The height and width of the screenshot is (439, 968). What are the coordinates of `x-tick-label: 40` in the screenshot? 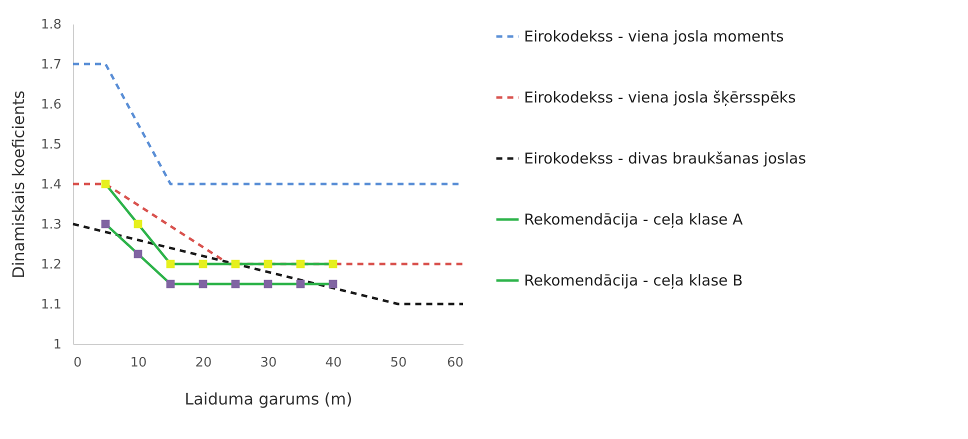 It's located at (333, 363).